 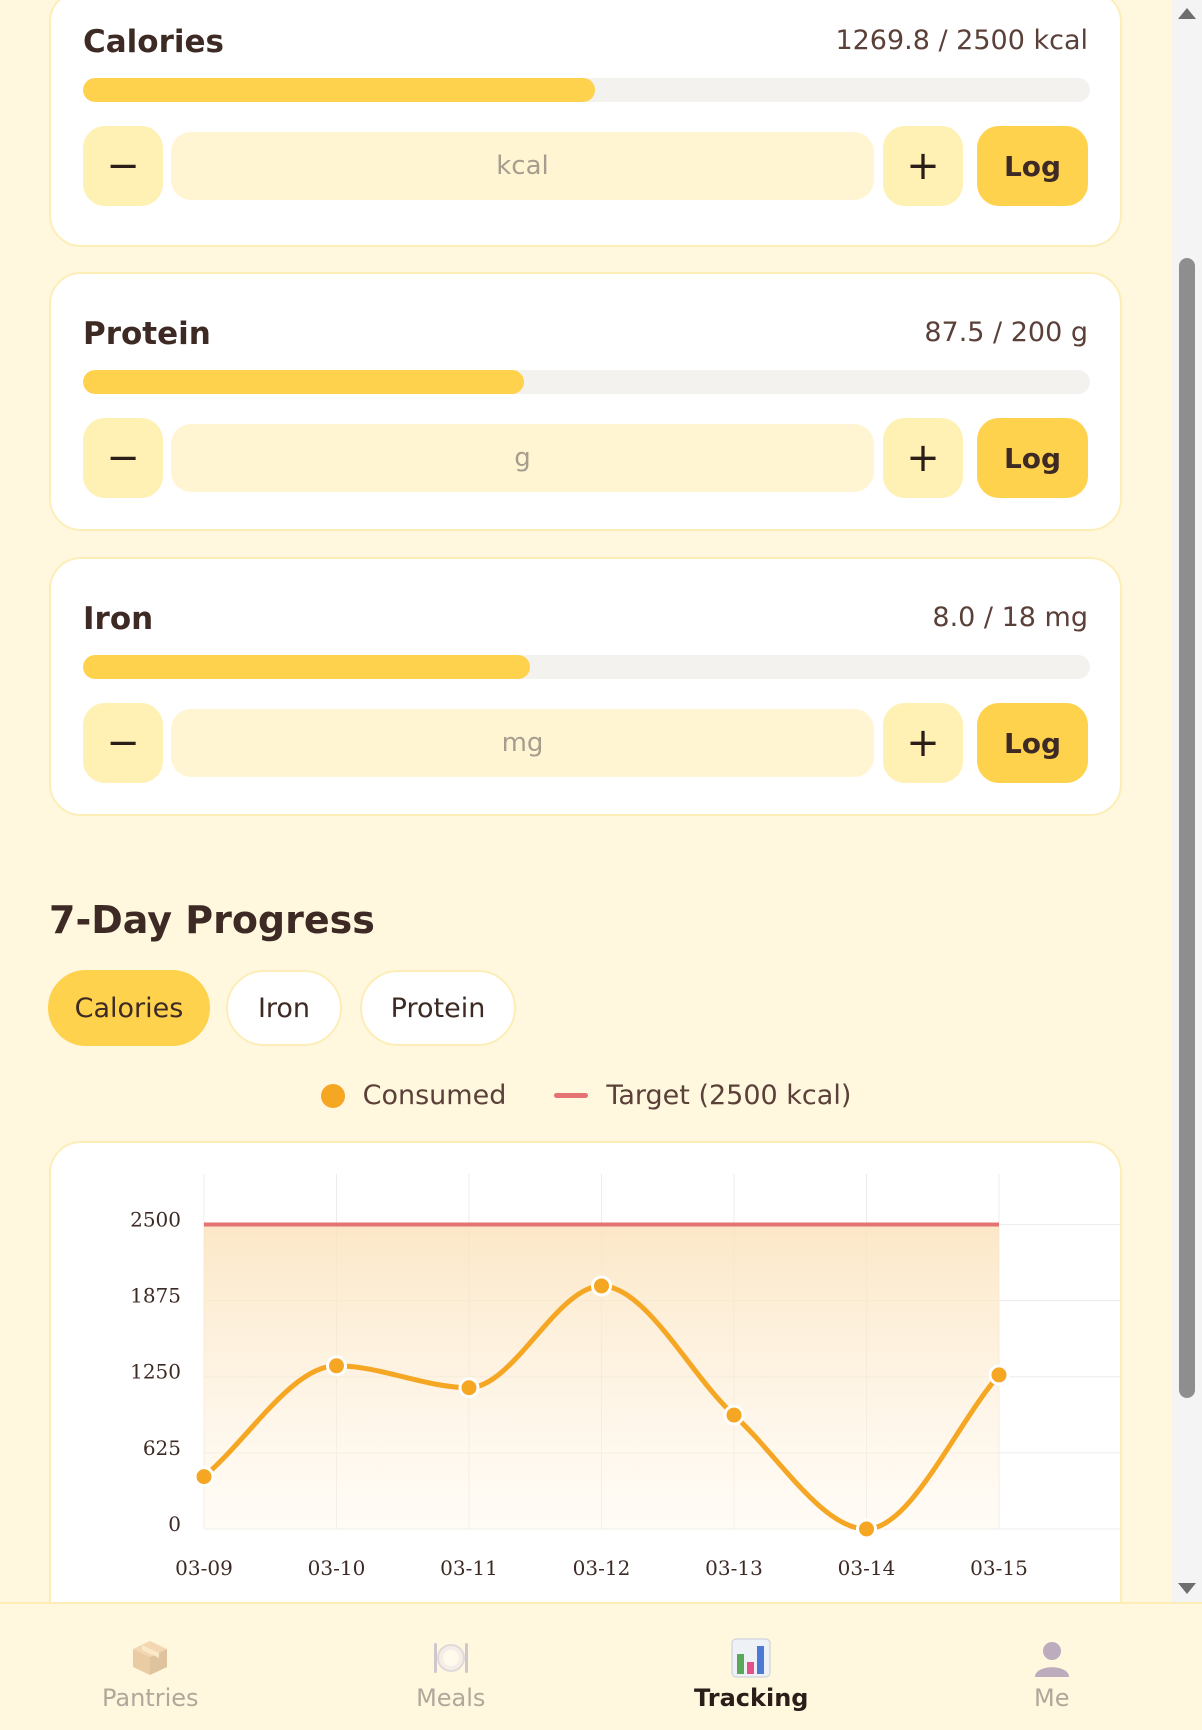 I want to click on nav-pantries: Pantries, so click(x=150, y=1667).